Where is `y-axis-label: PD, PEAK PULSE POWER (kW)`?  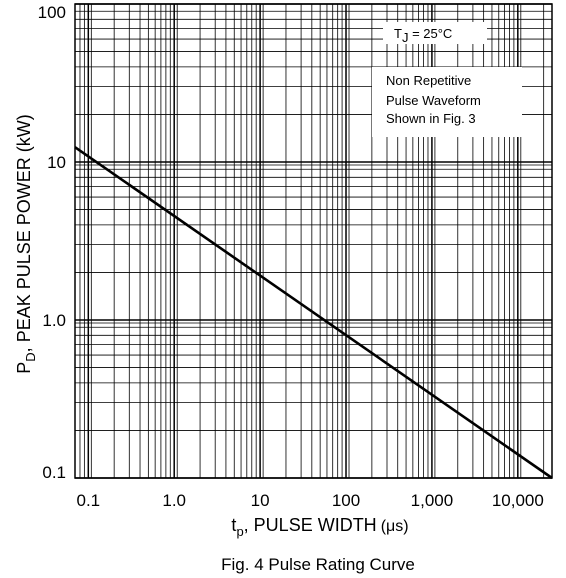 y-axis-label: PD, PEAK PULSE POWER (kW) is located at coordinates (26, 243).